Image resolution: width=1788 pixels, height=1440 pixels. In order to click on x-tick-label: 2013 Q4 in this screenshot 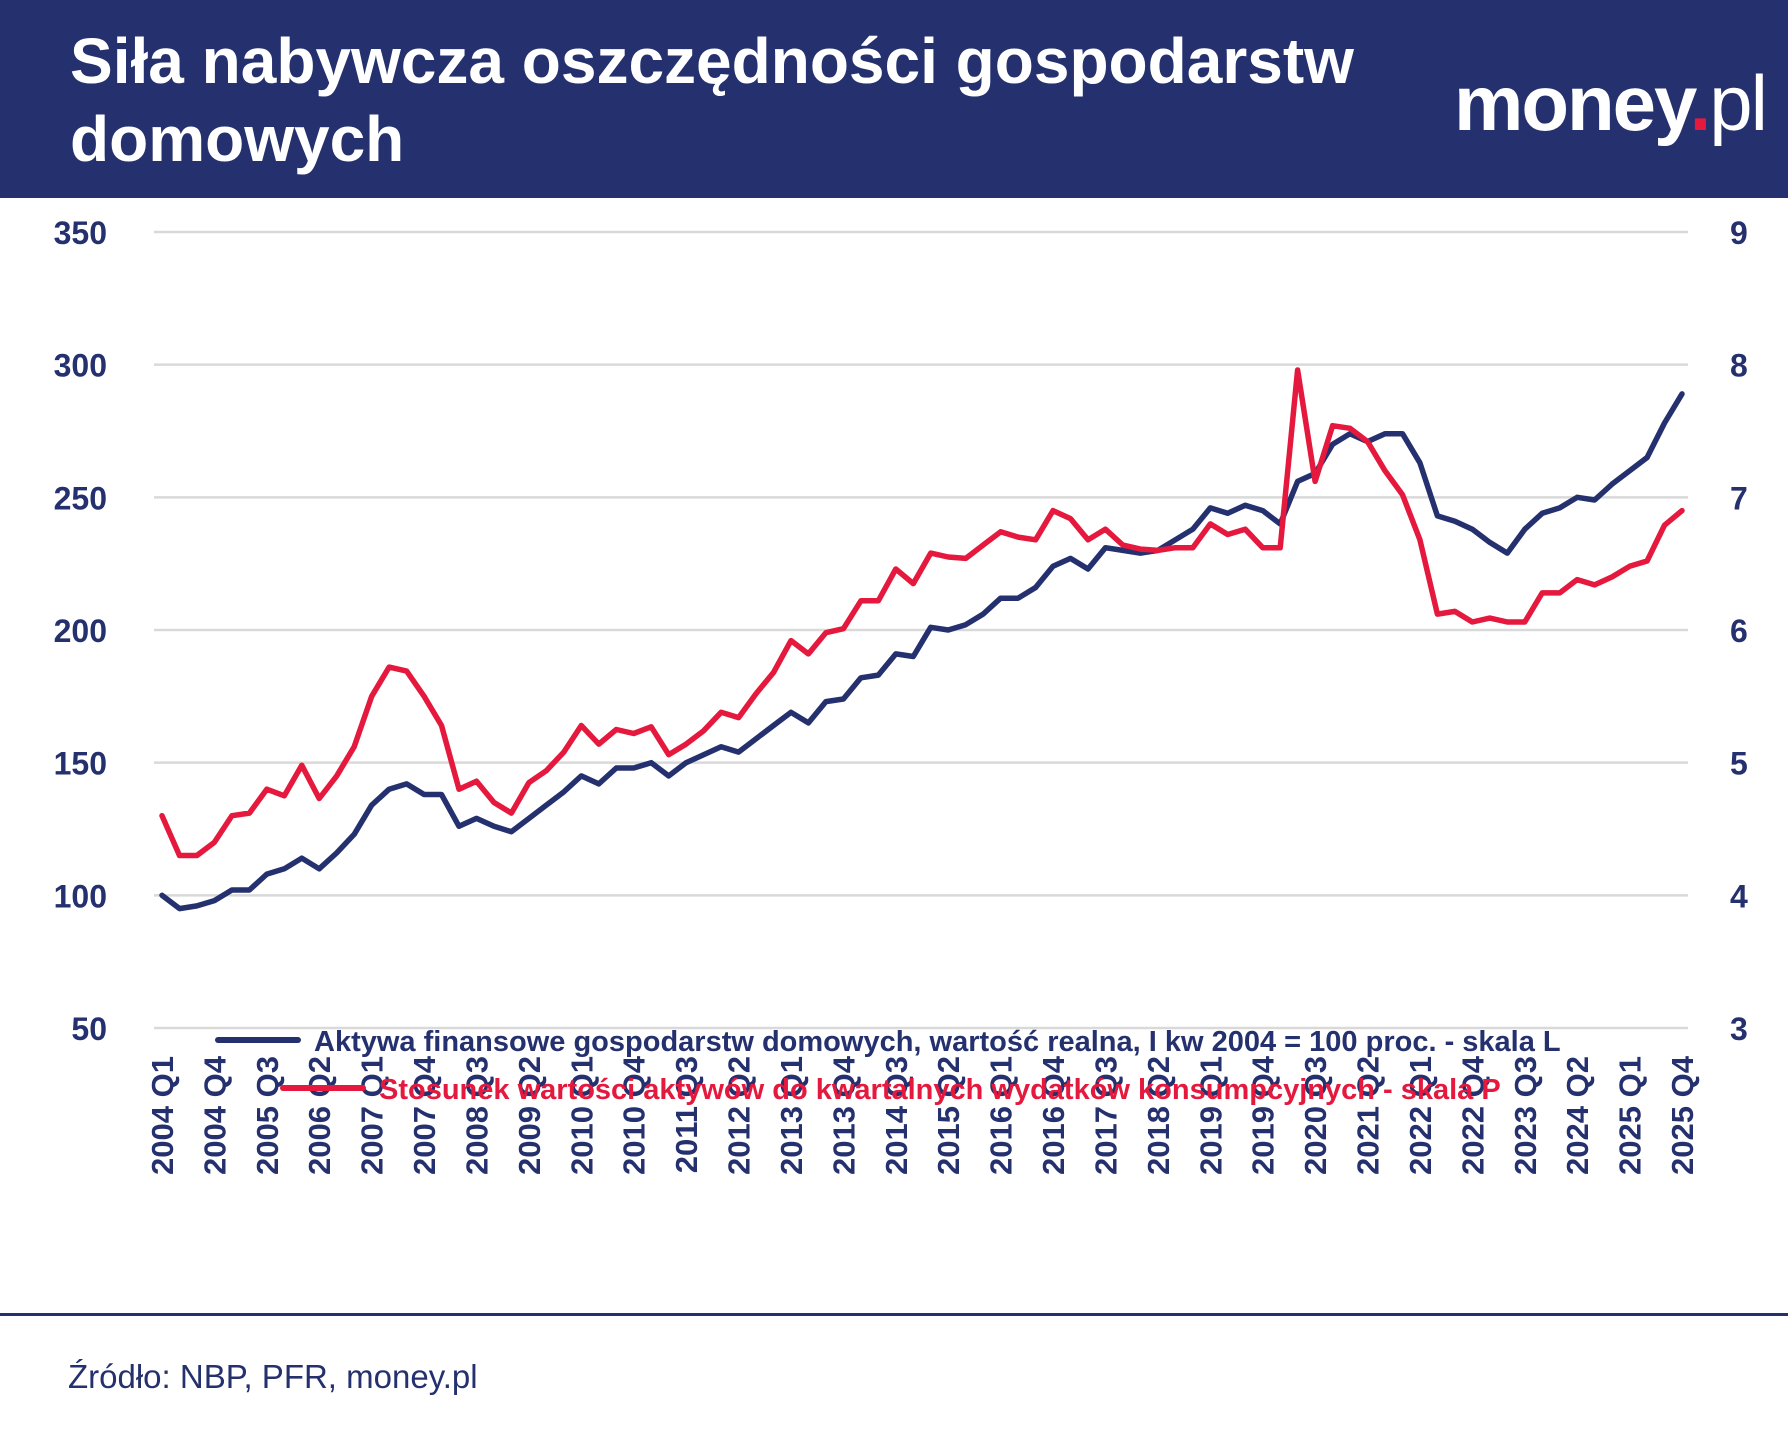, I will do `click(843, 1115)`.